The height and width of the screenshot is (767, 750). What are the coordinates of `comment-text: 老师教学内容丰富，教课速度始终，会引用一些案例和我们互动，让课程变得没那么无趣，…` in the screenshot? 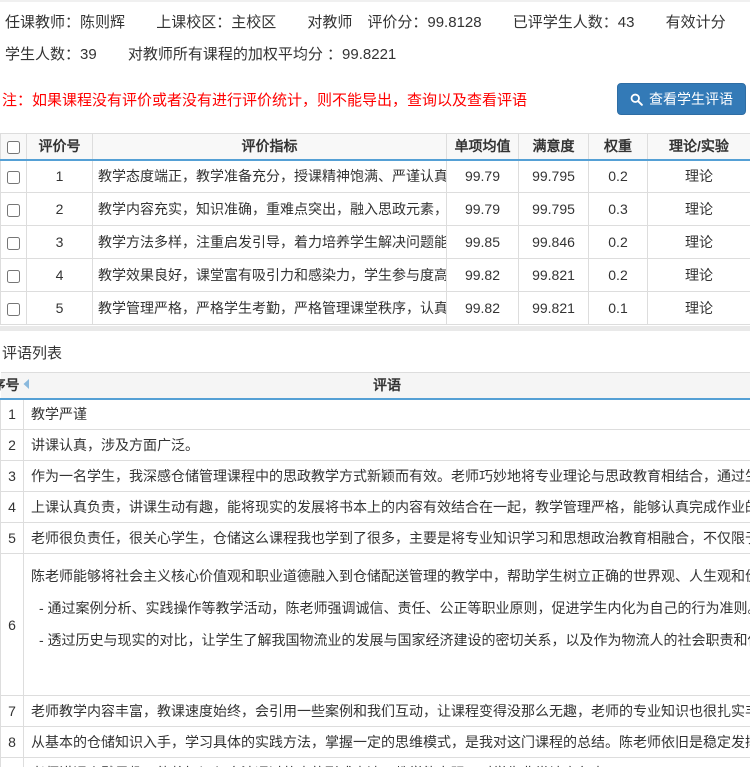 It's located at (386, 711).